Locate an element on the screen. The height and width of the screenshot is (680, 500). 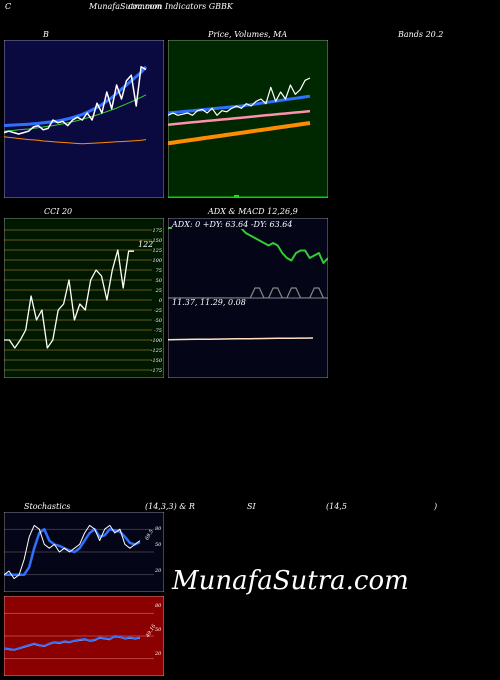
bands-panel-title: Bands 20.2 is located at coordinates (421, 34).